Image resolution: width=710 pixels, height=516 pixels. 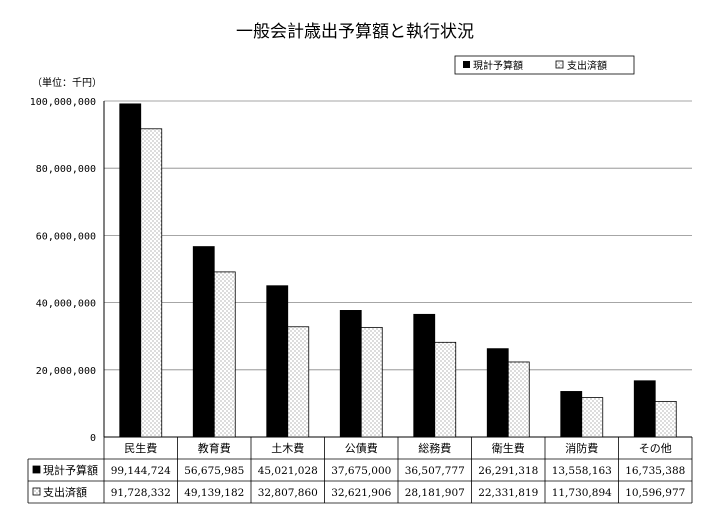 I want to click on table-value: 32,807,860, so click(x=288, y=493).